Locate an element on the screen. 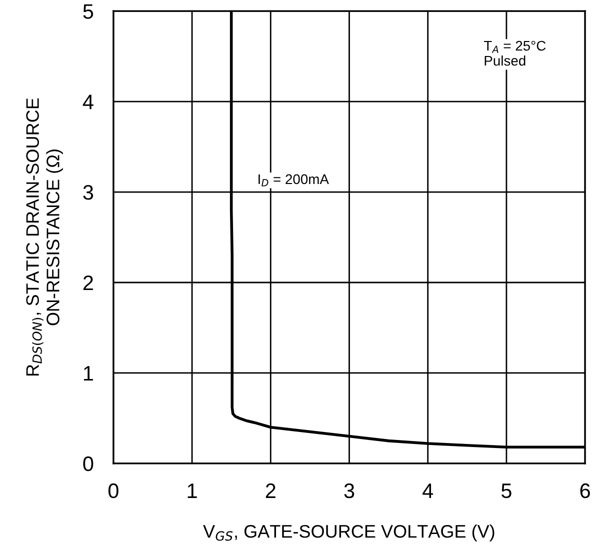 Image resolution: width=597 pixels, height=555 pixels. y-tick-label: 4 is located at coordinates (88, 102).